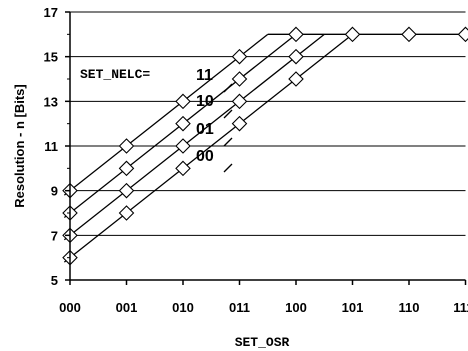  What do you see at coordinates (183, 307) in the screenshot?
I see `x-tick-label: 010` at bounding box center [183, 307].